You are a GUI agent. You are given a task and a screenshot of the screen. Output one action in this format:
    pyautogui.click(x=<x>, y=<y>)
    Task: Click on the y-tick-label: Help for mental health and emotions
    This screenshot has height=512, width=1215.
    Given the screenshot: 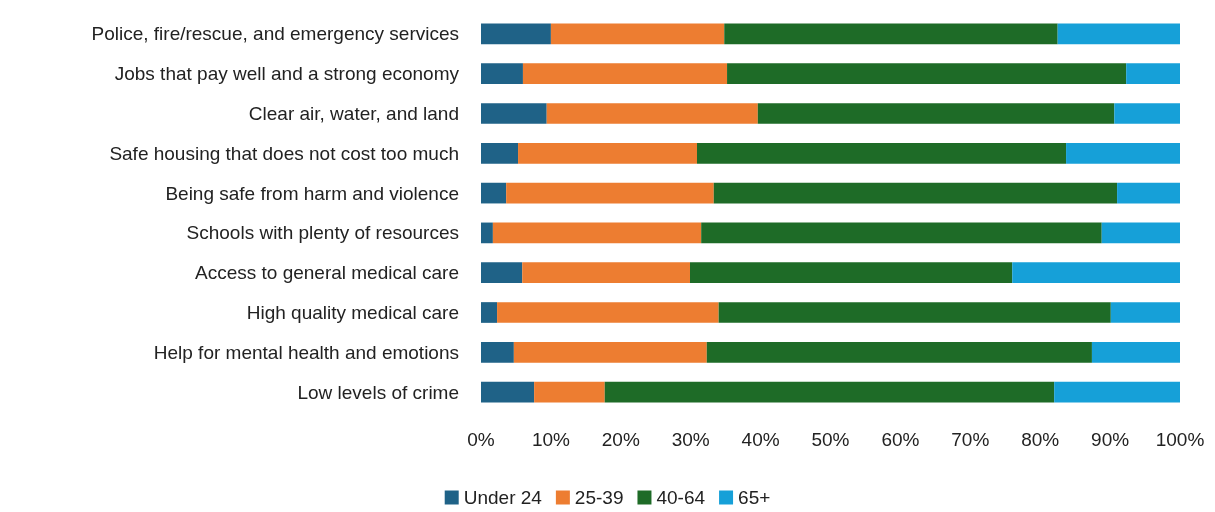 What is the action you would take?
    pyautogui.click(x=306, y=352)
    